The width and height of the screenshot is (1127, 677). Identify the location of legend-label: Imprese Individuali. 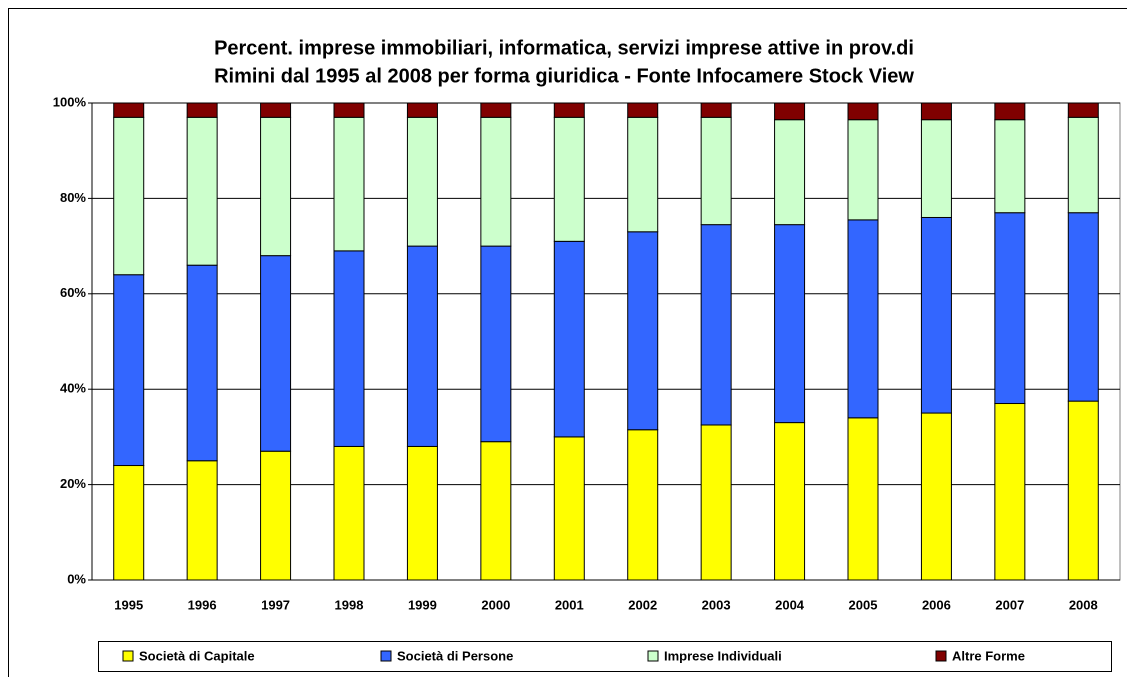
(723, 655).